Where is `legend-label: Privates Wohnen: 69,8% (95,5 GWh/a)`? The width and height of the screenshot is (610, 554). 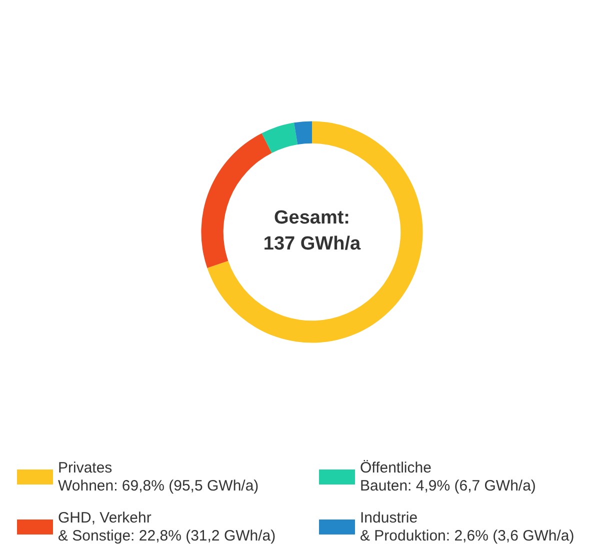 legend-label: Privates Wohnen: 69,8% (95,5 GWh/a) is located at coordinates (158, 477).